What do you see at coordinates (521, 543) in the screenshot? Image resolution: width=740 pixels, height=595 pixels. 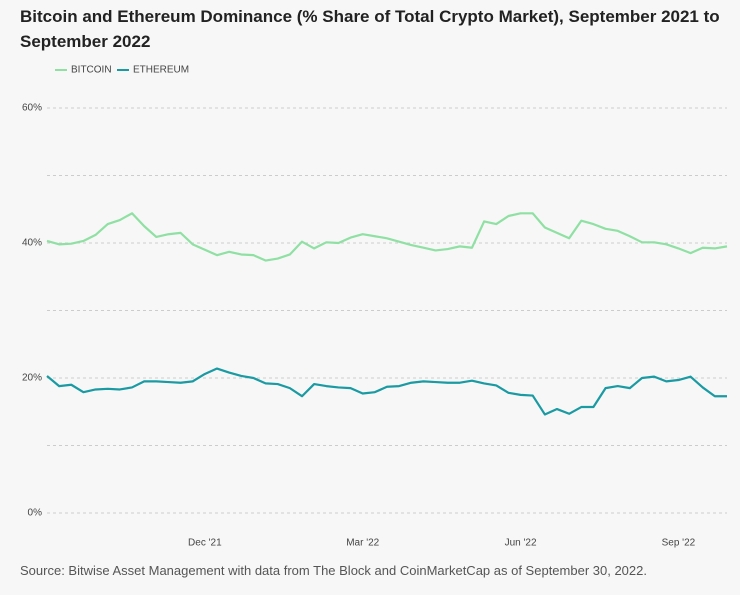 I see `x-tick-label: Jun '22` at bounding box center [521, 543].